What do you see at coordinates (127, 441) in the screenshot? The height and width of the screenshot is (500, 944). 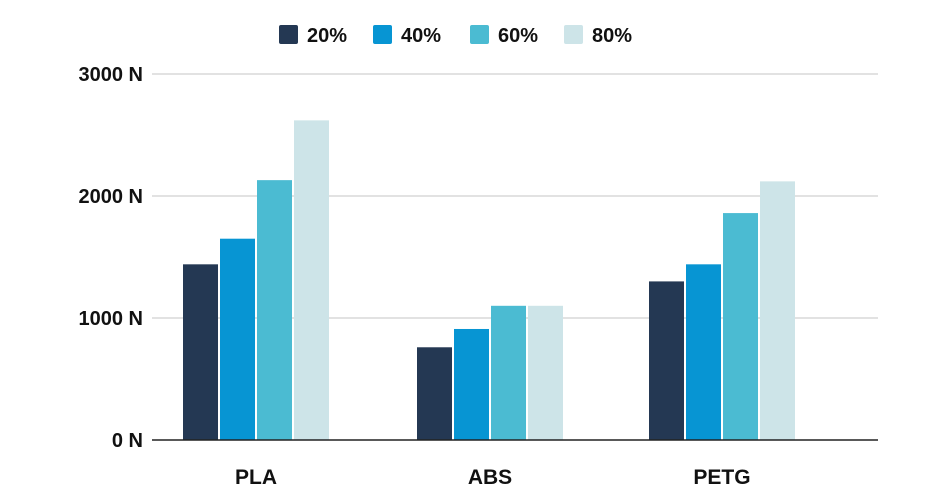 I see `y-tick-label: 0 N` at bounding box center [127, 441].